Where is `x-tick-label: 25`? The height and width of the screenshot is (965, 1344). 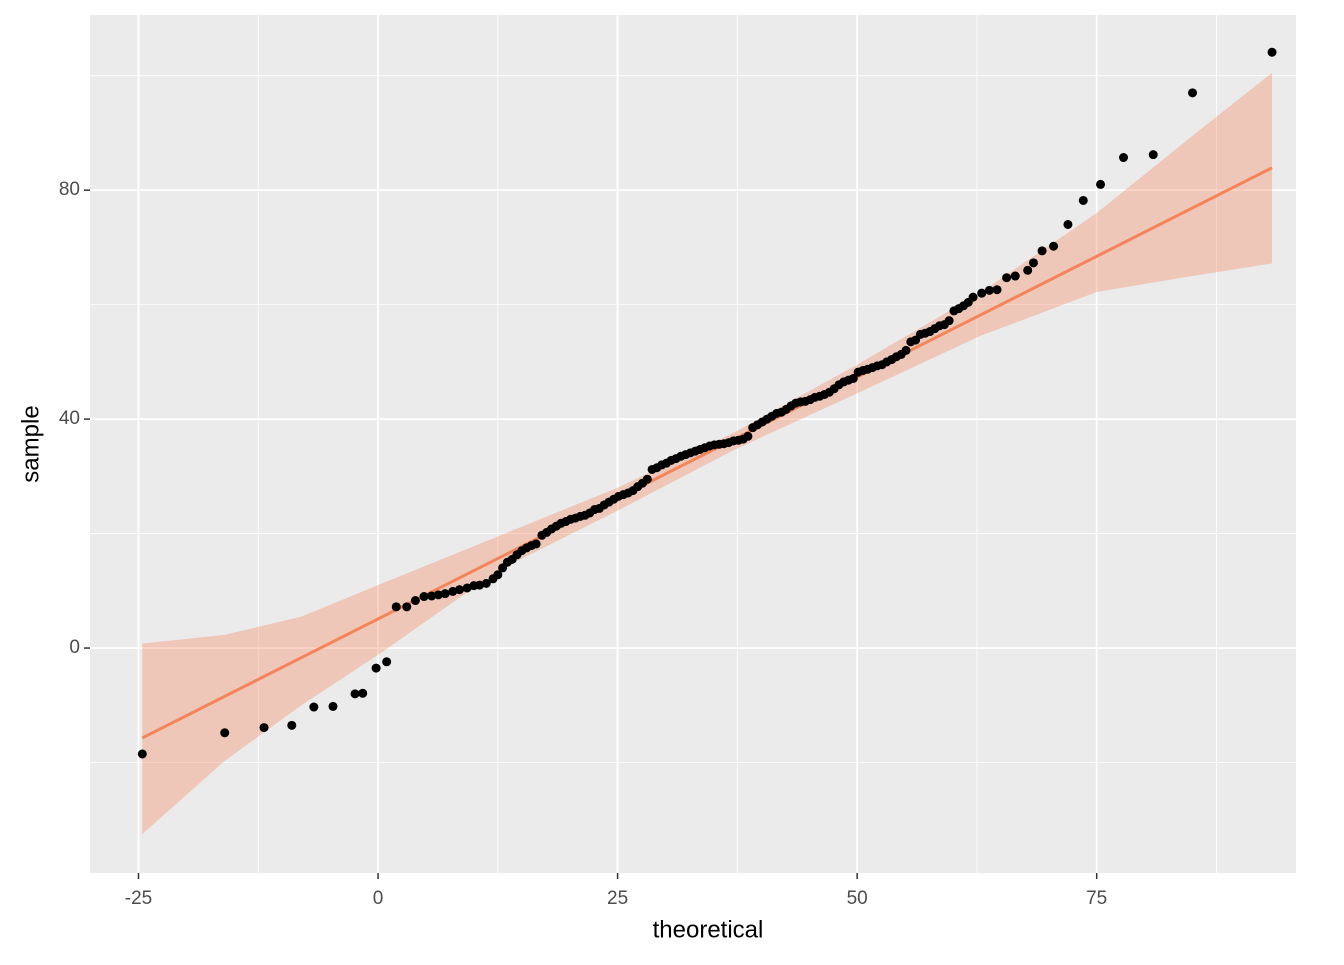
x-tick-label: 25 is located at coordinates (617, 898).